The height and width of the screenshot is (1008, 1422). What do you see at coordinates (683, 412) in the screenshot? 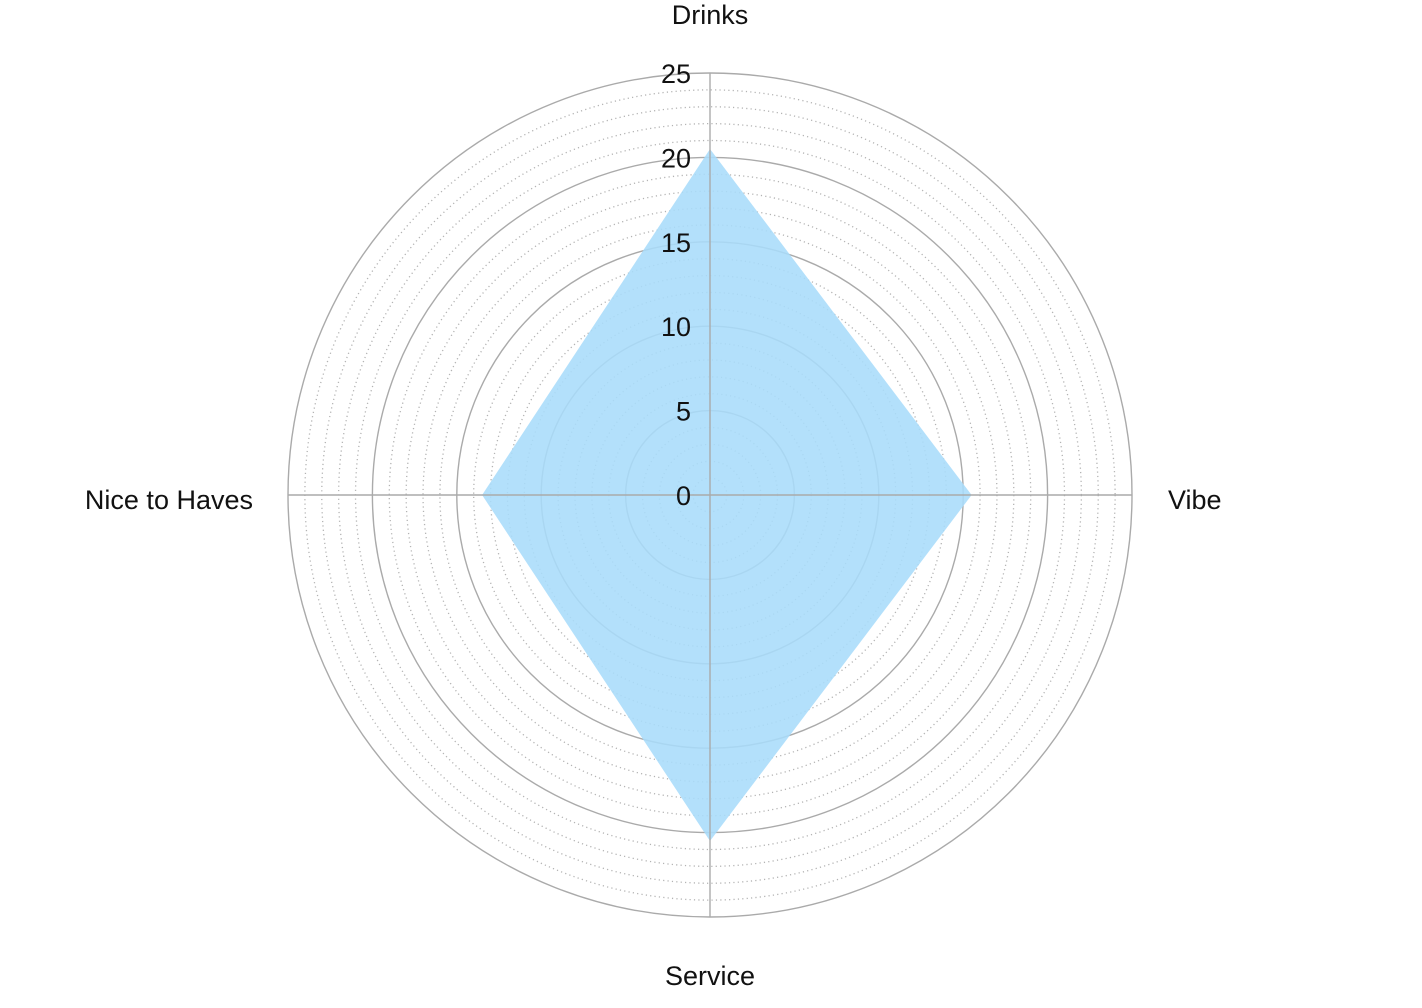
I see `tick-label: 5` at bounding box center [683, 412].